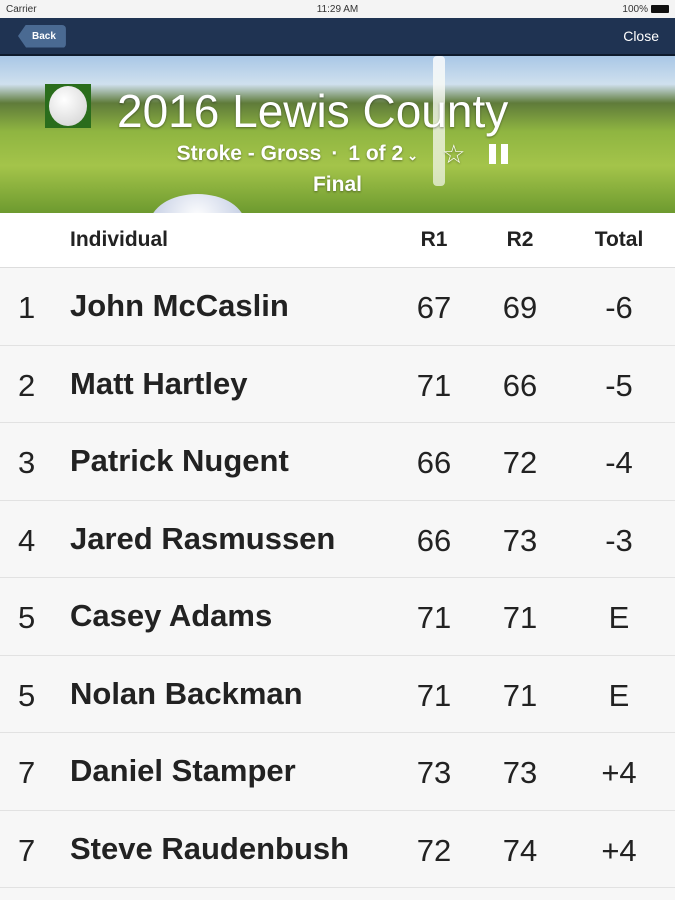 The image size is (675, 900). I want to click on position: 3, so click(27, 462).